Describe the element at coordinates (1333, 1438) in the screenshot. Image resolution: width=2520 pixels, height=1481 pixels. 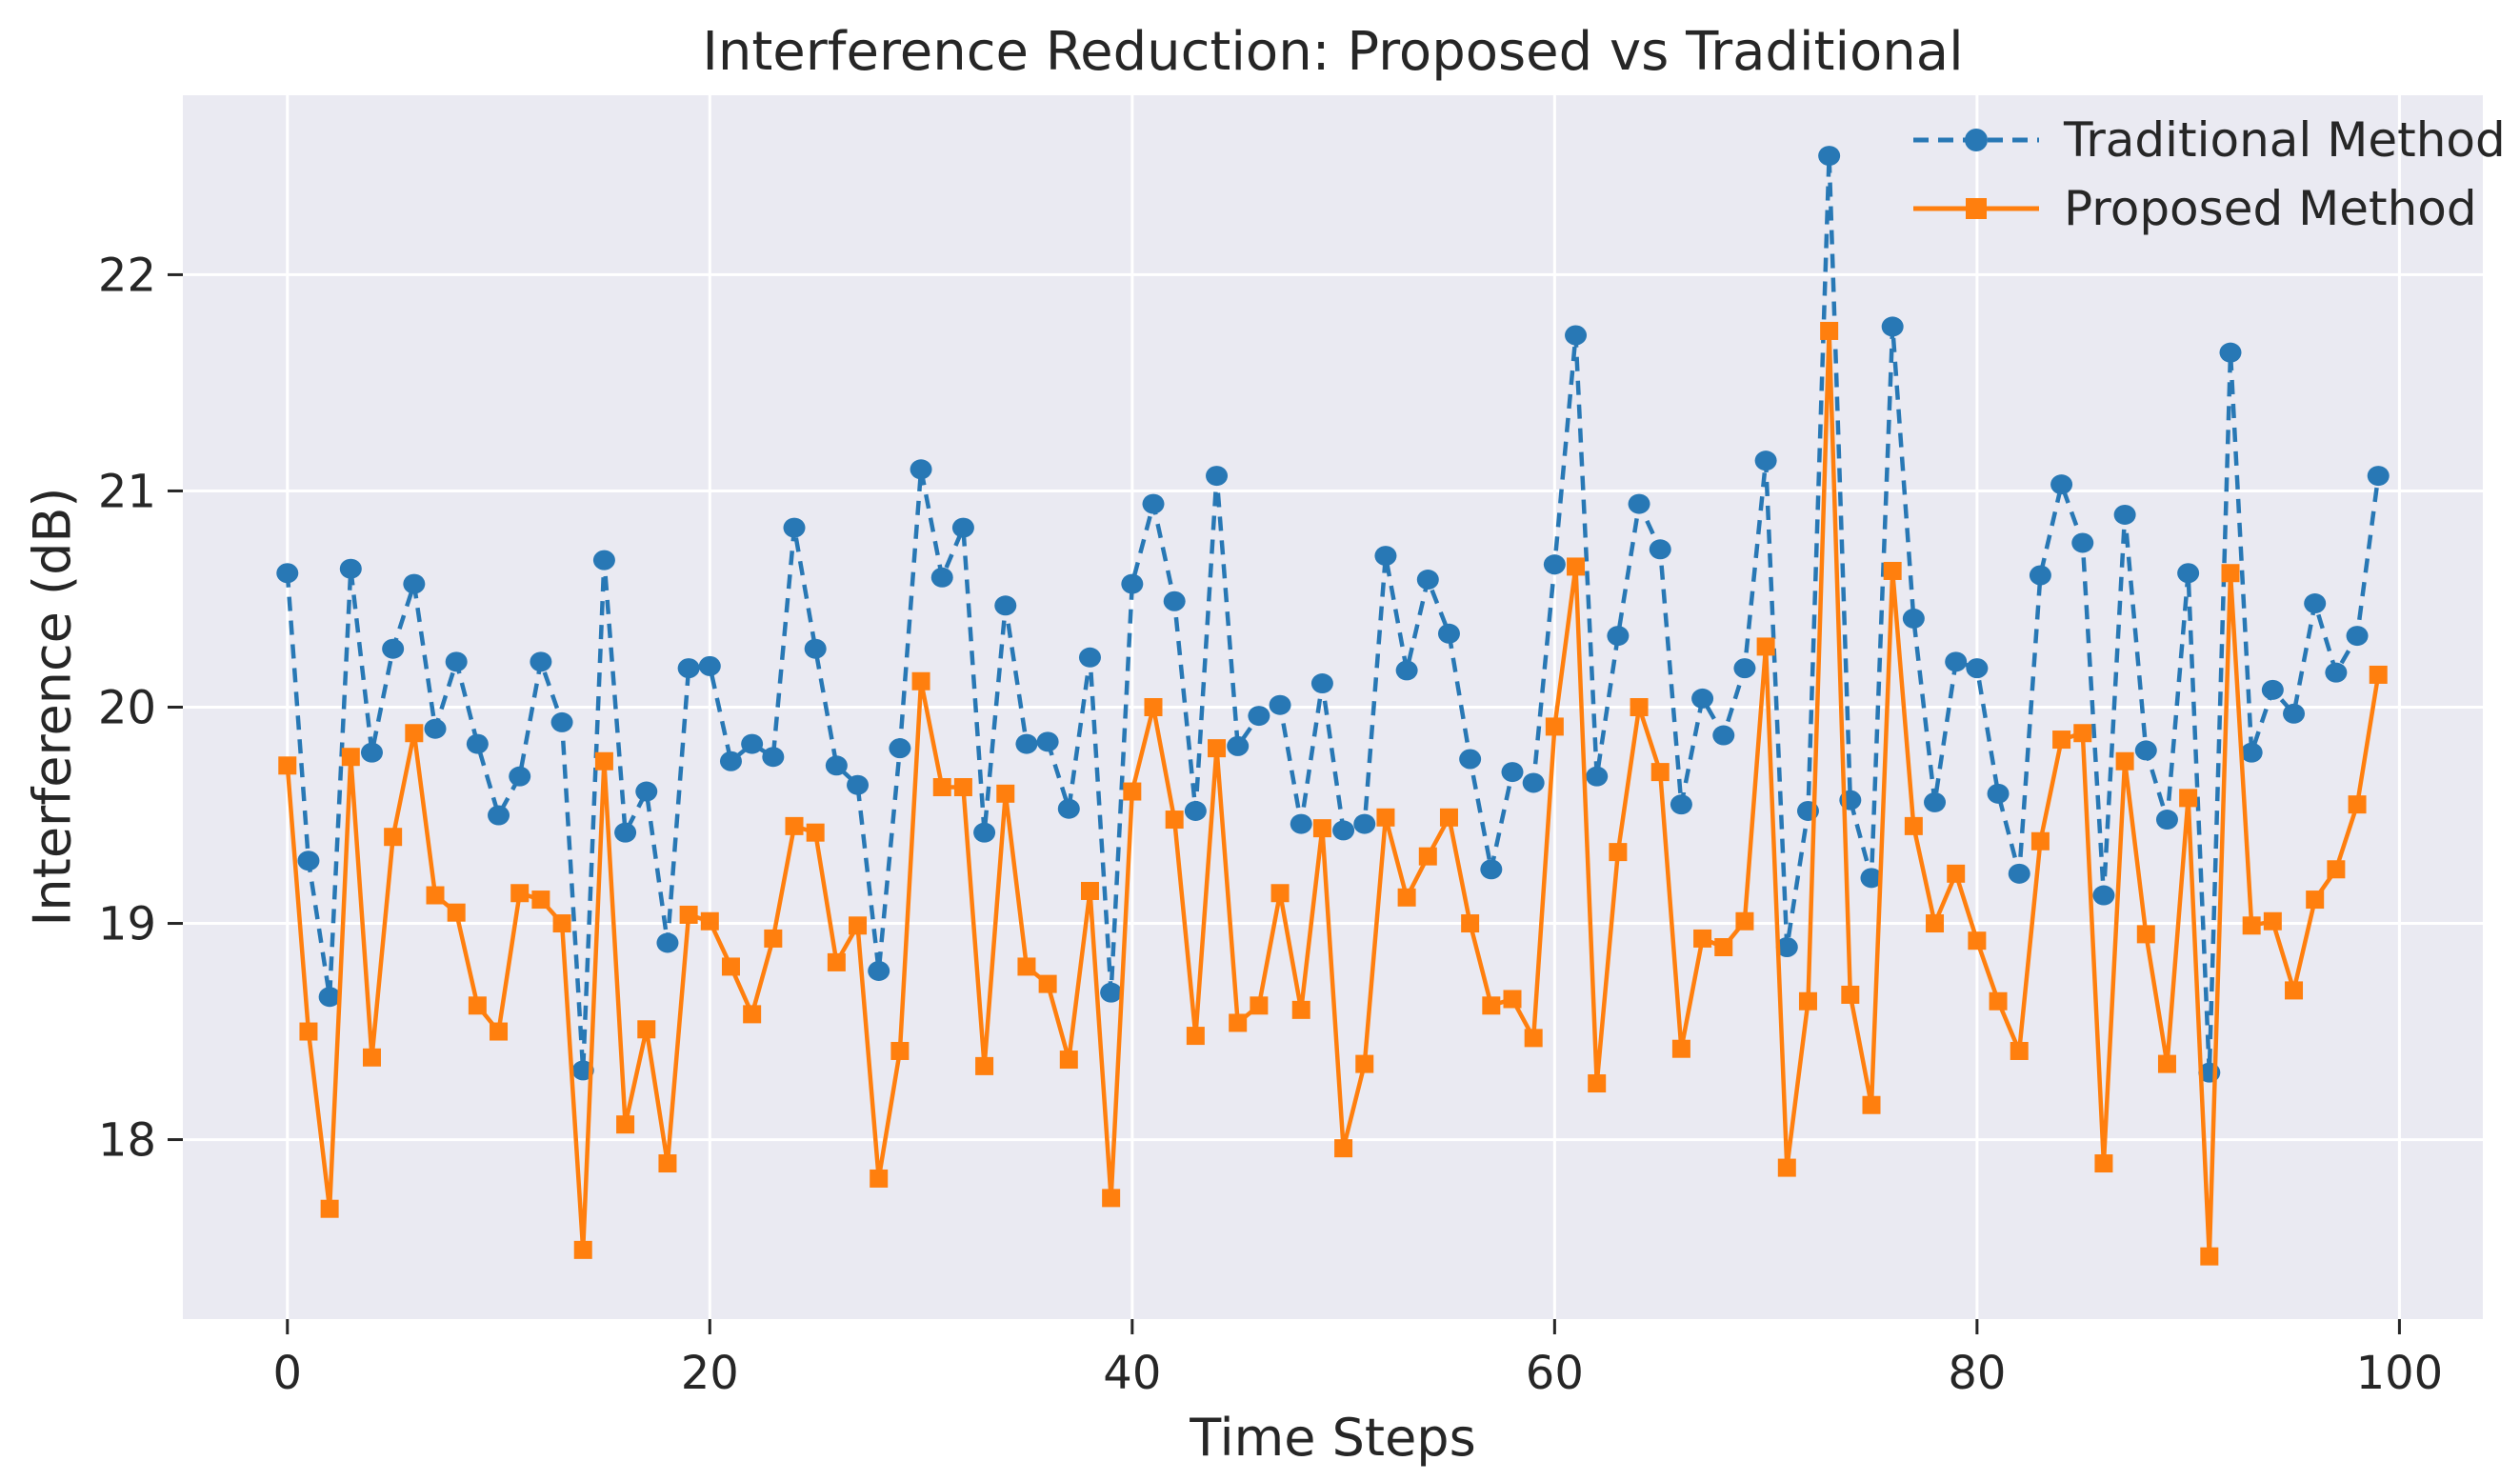
I see `x-axis-label: Time Steps` at that location.